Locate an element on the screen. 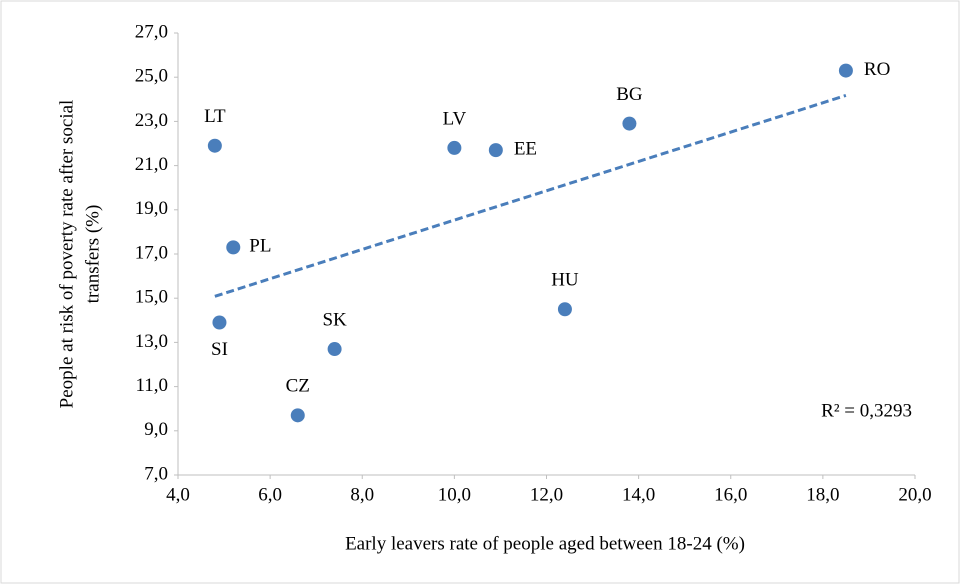  point-label: CZ is located at coordinates (298, 386).